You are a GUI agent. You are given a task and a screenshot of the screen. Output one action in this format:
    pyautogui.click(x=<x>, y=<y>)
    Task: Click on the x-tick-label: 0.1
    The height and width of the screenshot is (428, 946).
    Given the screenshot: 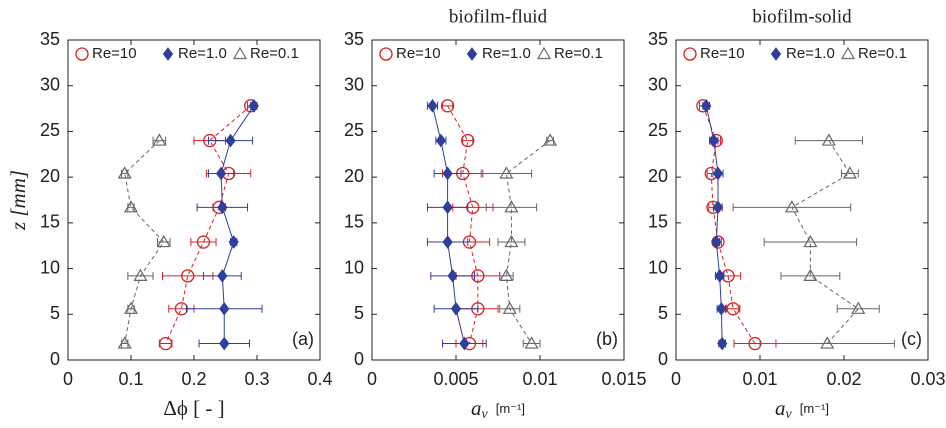 What is the action you would take?
    pyautogui.click(x=130, y=379)
    